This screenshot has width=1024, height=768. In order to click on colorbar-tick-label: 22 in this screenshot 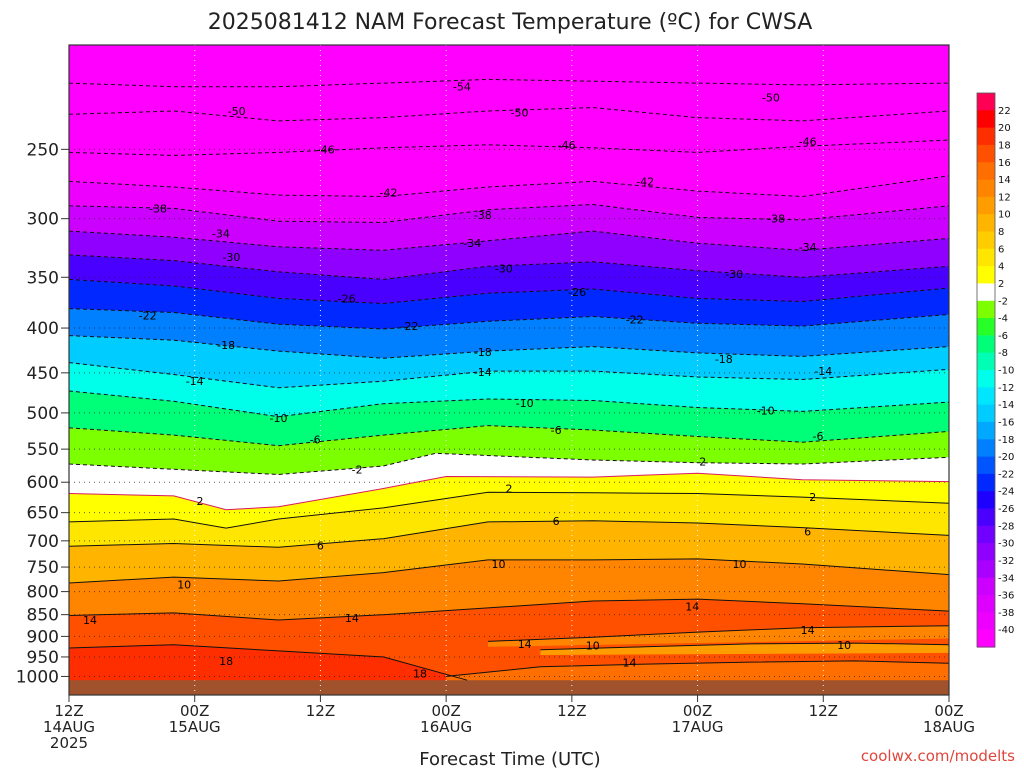, I will do `click(1004, 111)`.